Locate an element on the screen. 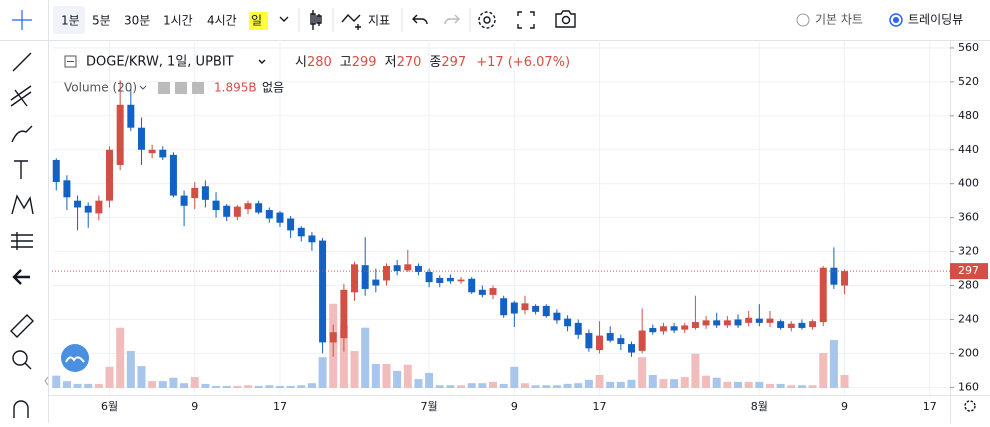  indicators-btn: 지표 is located at coordinates (379, 21).